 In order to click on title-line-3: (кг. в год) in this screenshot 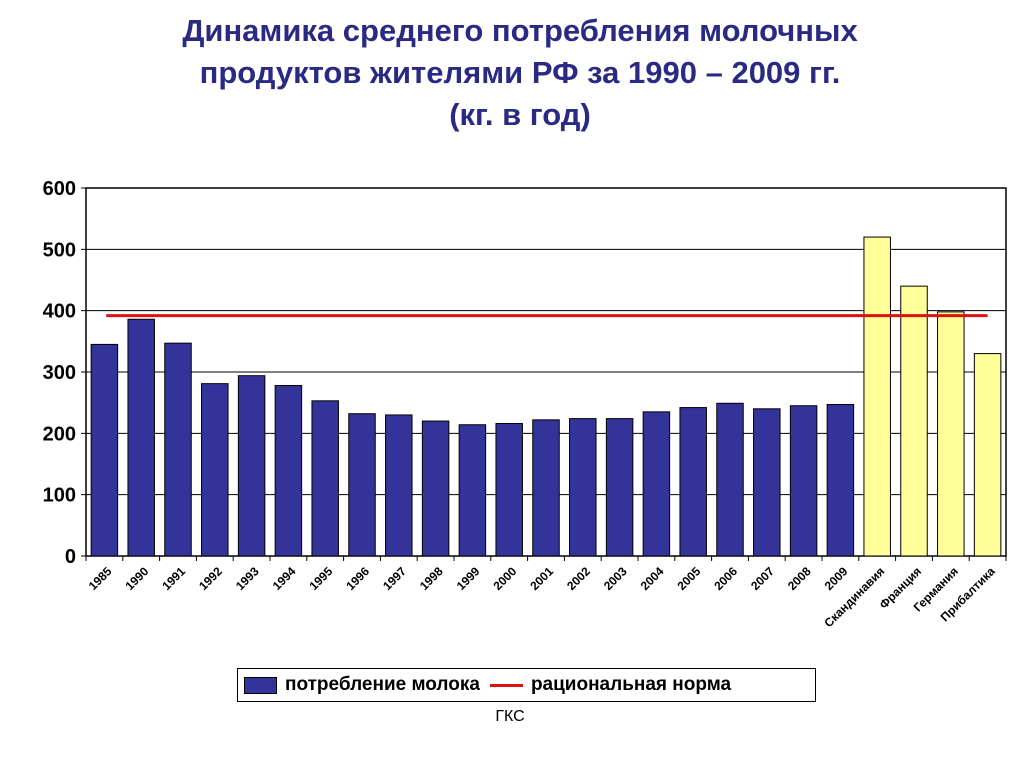, I will do `click(520, 114)`.